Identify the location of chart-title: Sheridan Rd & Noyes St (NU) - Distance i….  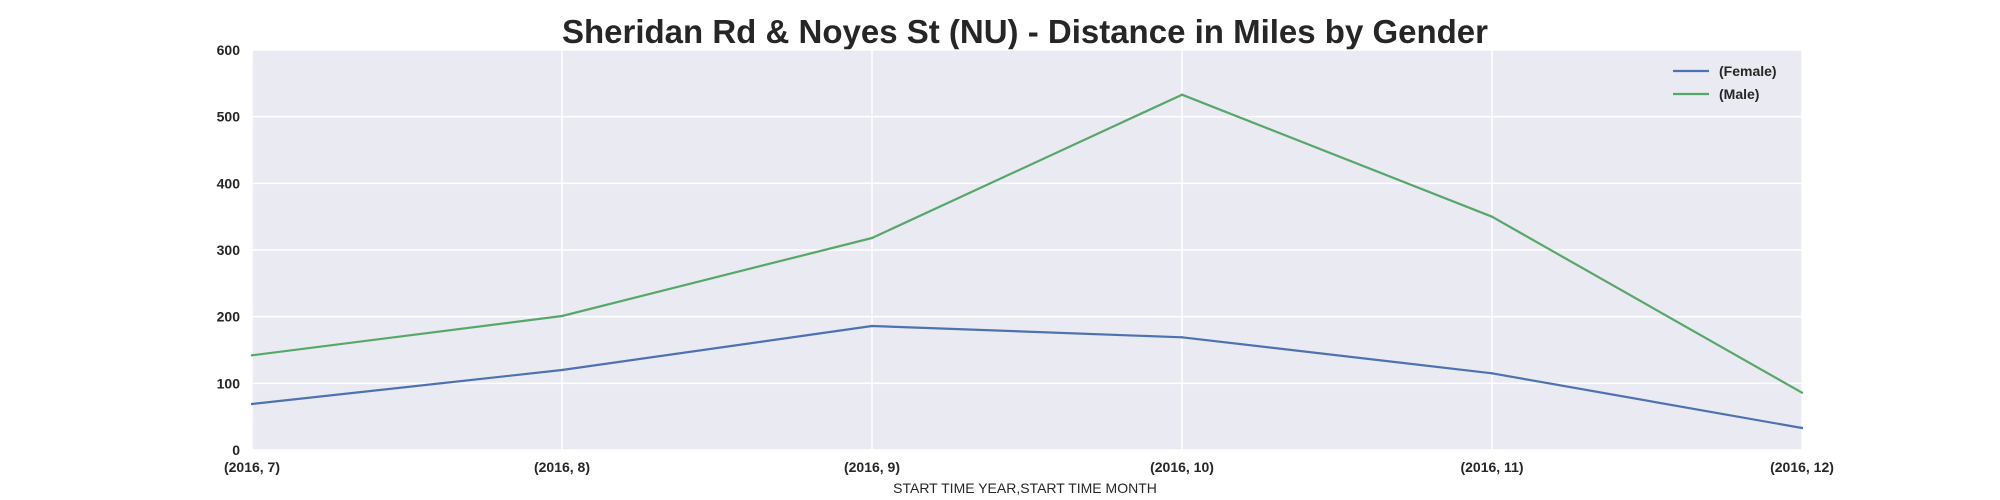
(1025, 31).